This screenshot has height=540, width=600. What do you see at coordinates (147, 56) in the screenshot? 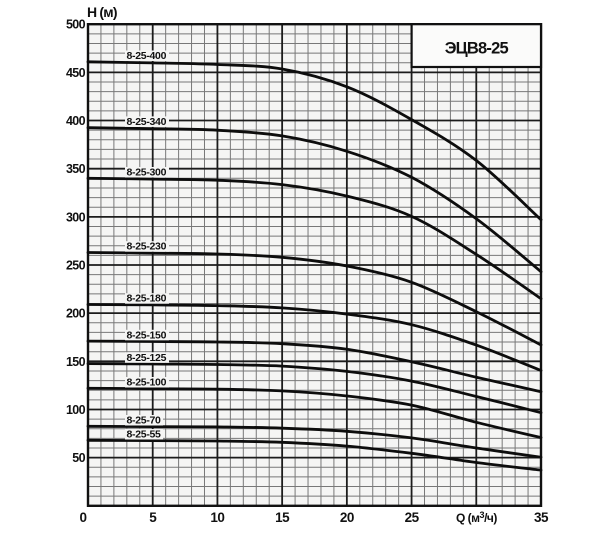
I see `svg-text: 8-25-400` at bounding box center [147, 56].